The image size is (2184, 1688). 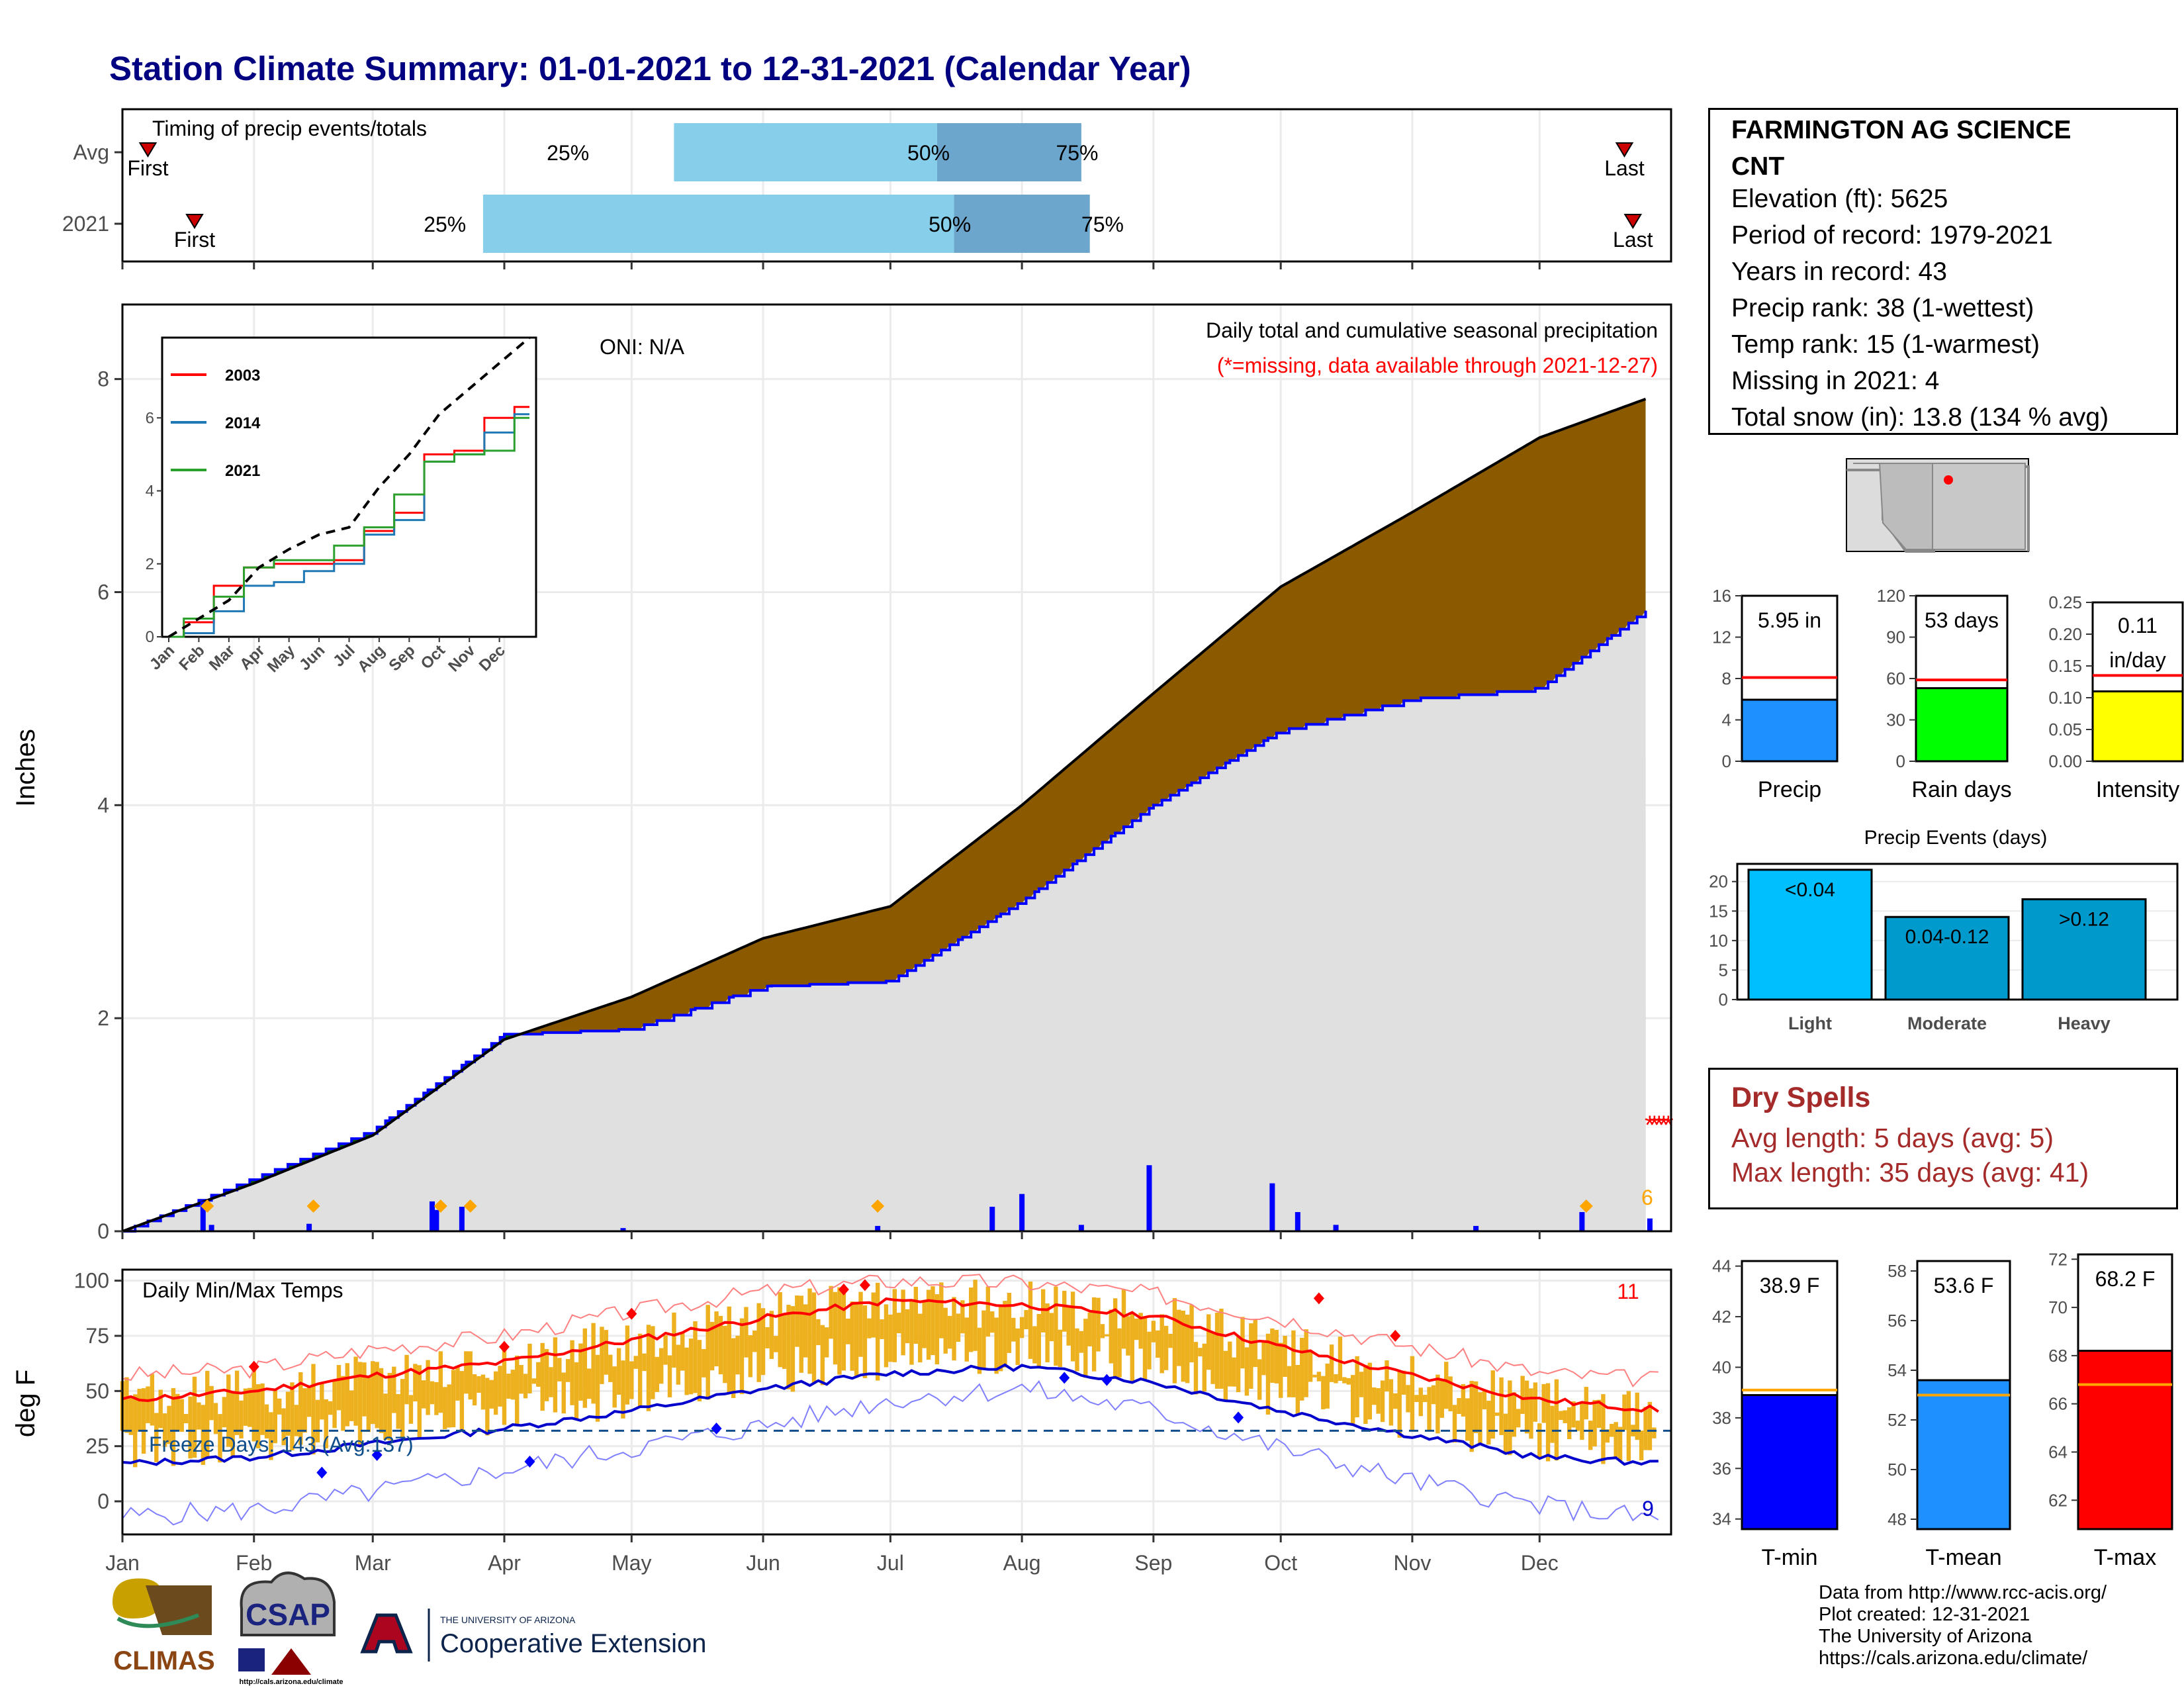 I want to click on daily-precip-bar, so click(x=1272, y=1207).